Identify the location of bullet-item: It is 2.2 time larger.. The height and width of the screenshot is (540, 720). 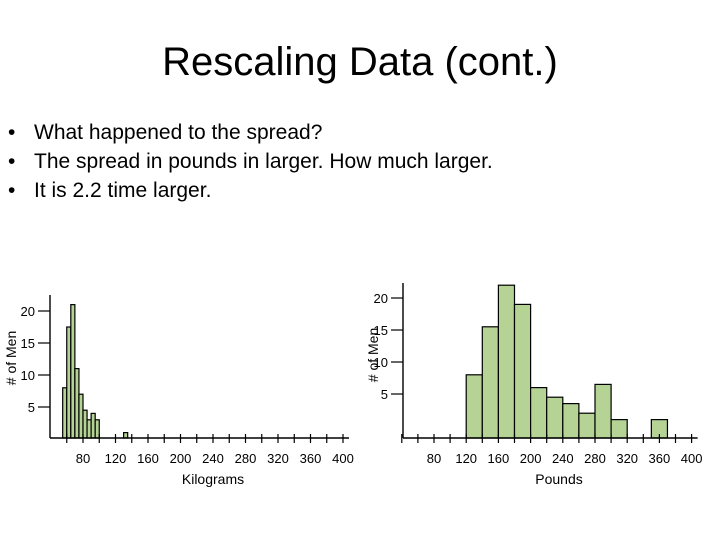
(250, 190).